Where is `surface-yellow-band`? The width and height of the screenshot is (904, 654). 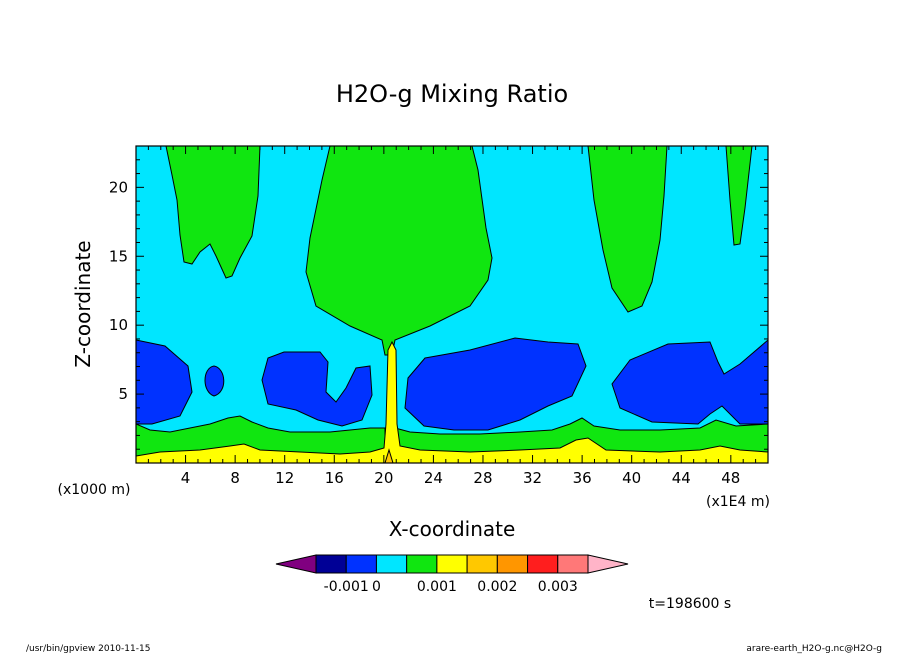 surface-yellow-band is located at coordinates (452, 401).